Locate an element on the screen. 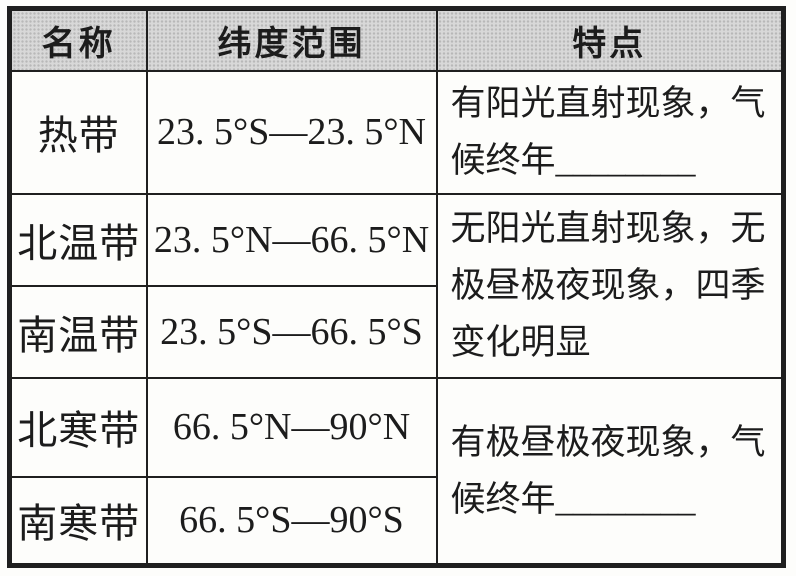 This screenshot has height=576, width=796. latitude-range-cell: 66. 5°N—90°N is located at coordinates (291, 427).